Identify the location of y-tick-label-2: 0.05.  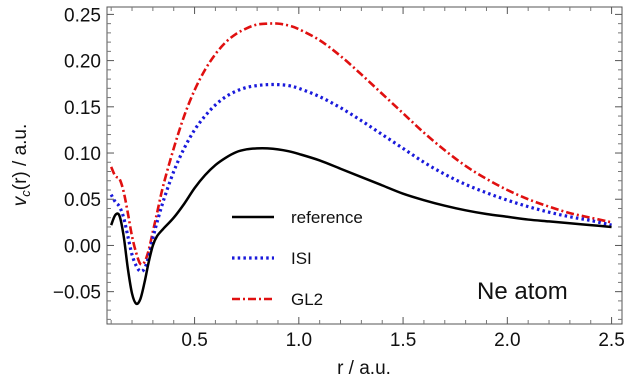
(82, 200).